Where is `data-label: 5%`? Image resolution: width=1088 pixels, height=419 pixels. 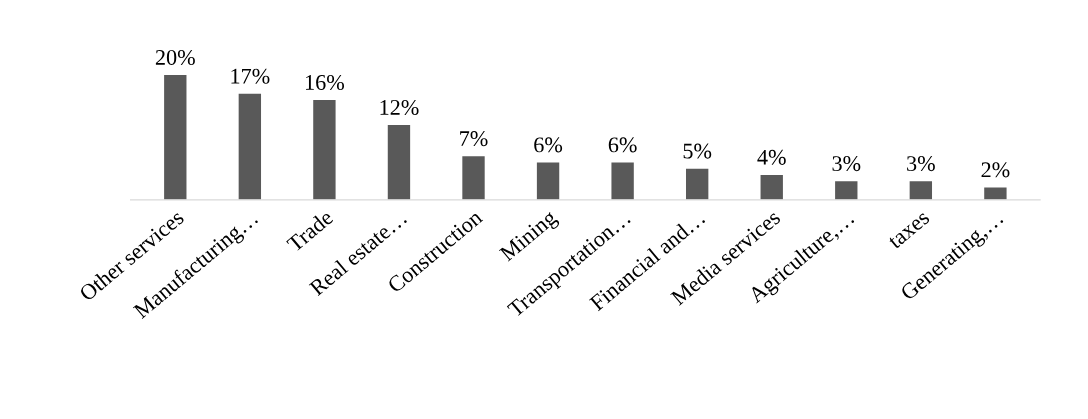
data-label: 5% is located at coordinates (697, 151).